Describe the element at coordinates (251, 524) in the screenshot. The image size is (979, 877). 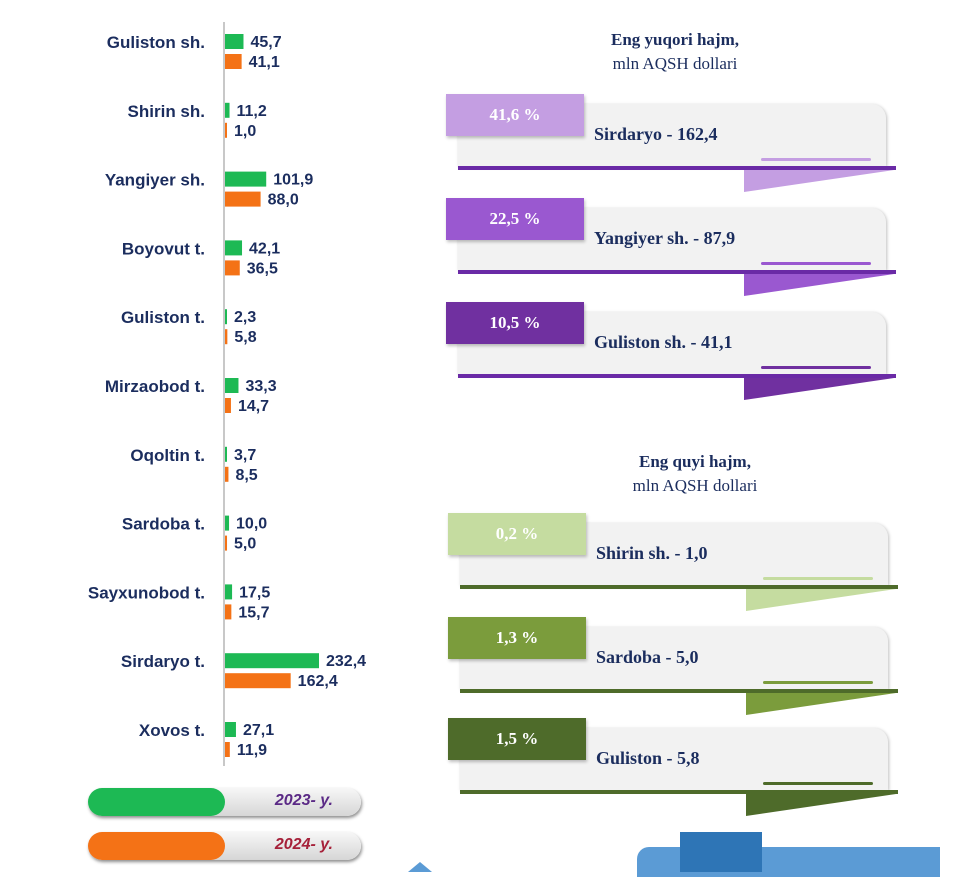
I see `data-label-2023: 10,0` at that location.